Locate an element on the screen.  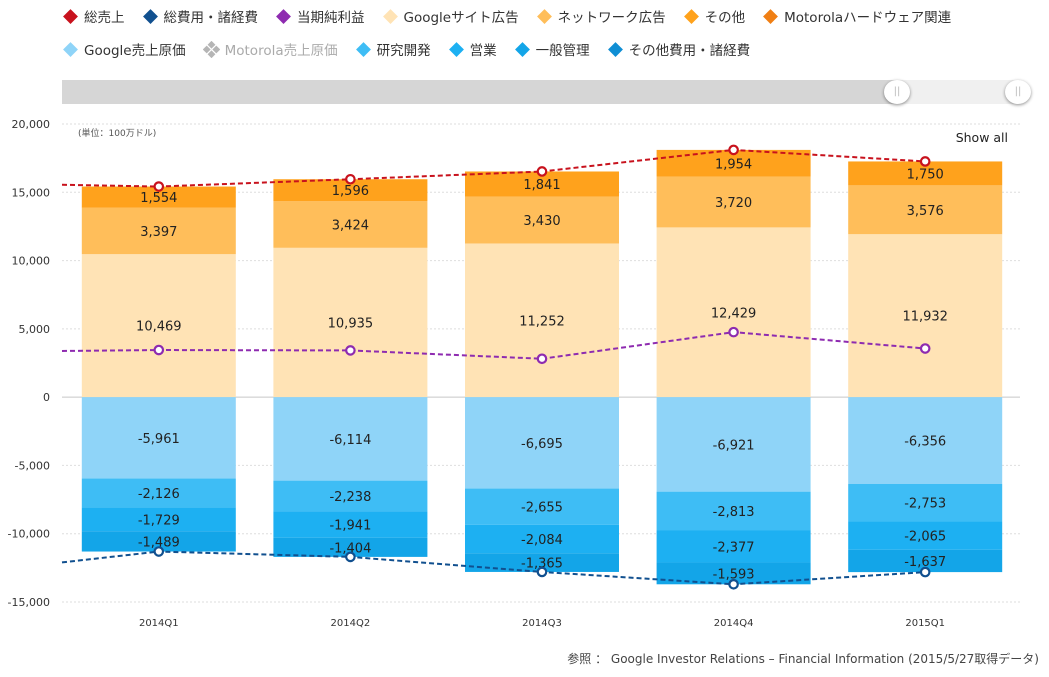
x-tick-label: 2014Q1 is located at coordinates (159, 623).